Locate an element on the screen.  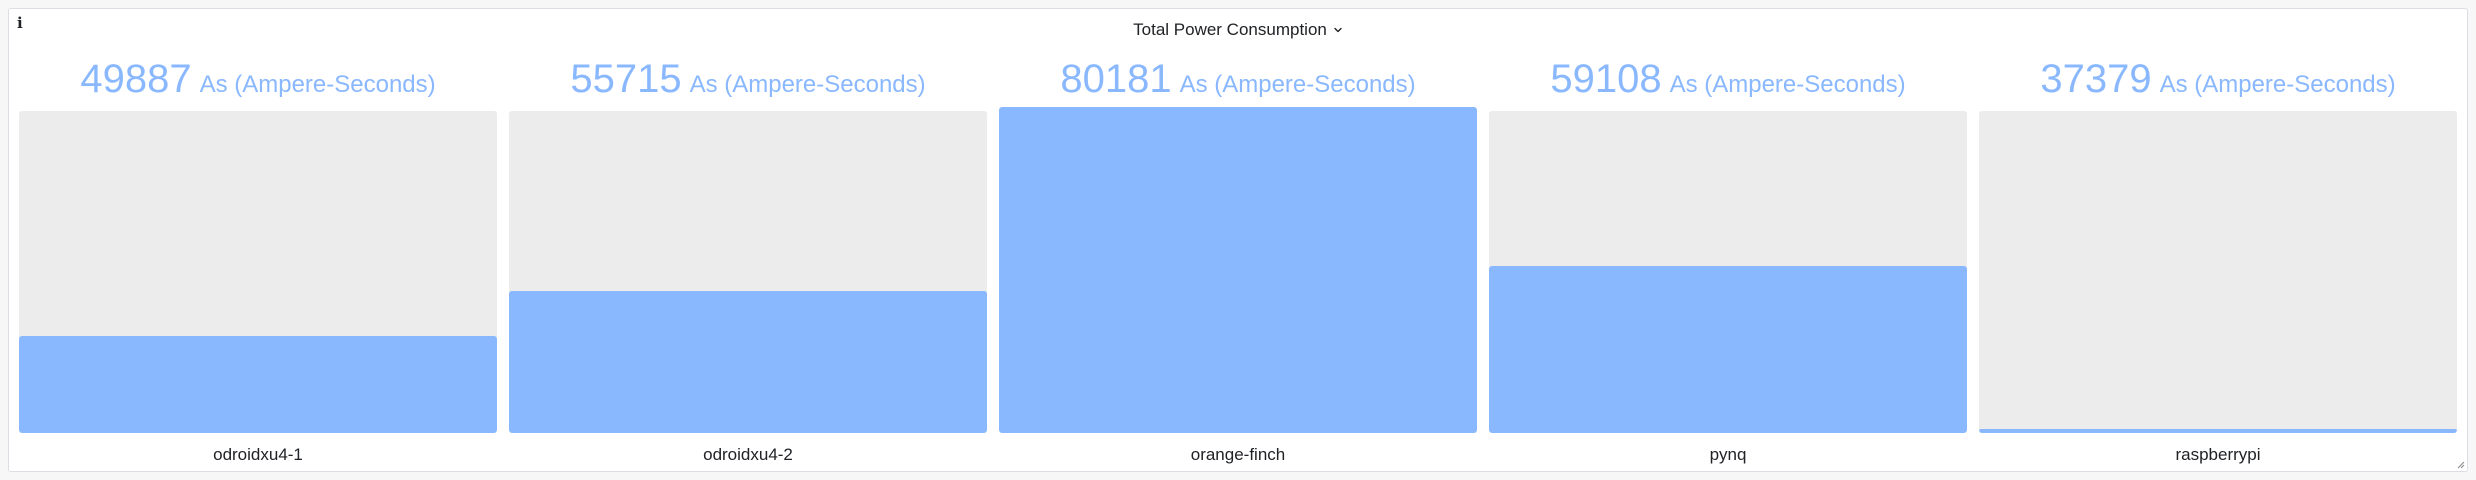
bar-fill-pynq is located at coordinates (1728, 349).